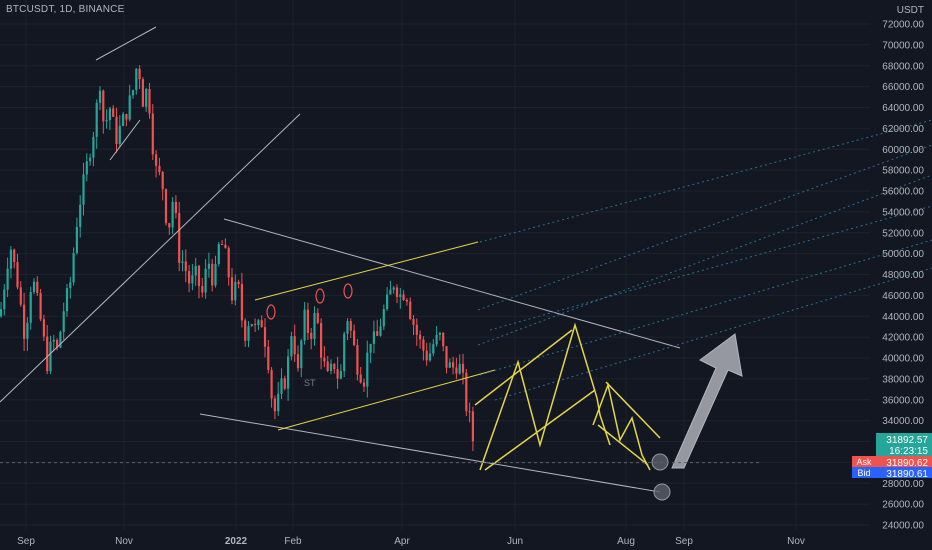  I want to click on y-tick-label: 46000.00, so click(903, 296).